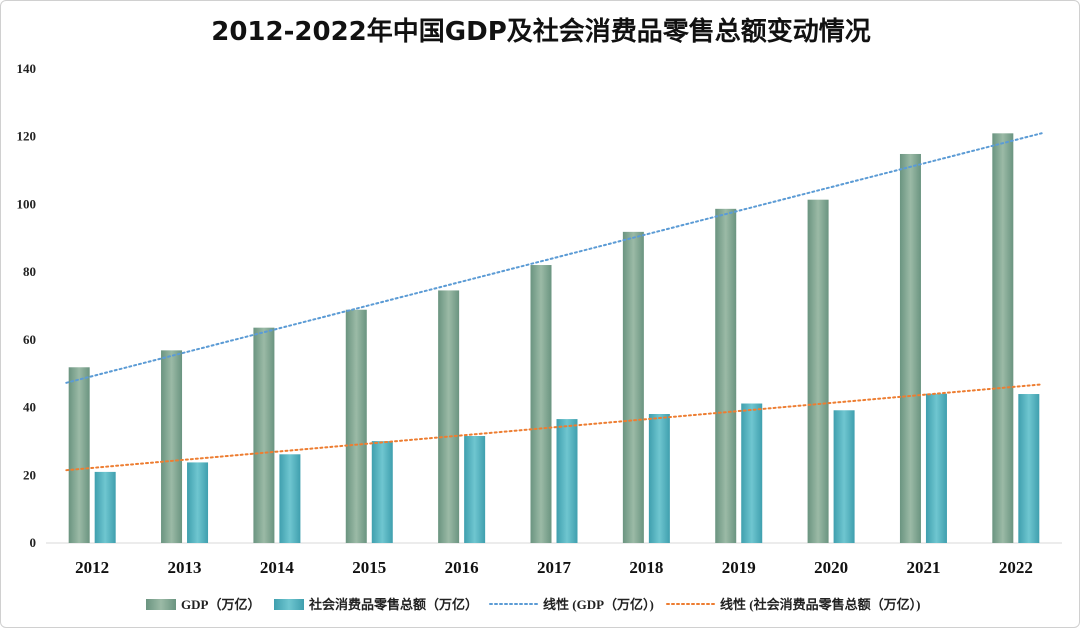 Image resolution: width=1080 pixels, height=628 pixels. Describe the element at coordinates (831, 567) in the screenshot. I see `x-tick-label: 2020` at that location.